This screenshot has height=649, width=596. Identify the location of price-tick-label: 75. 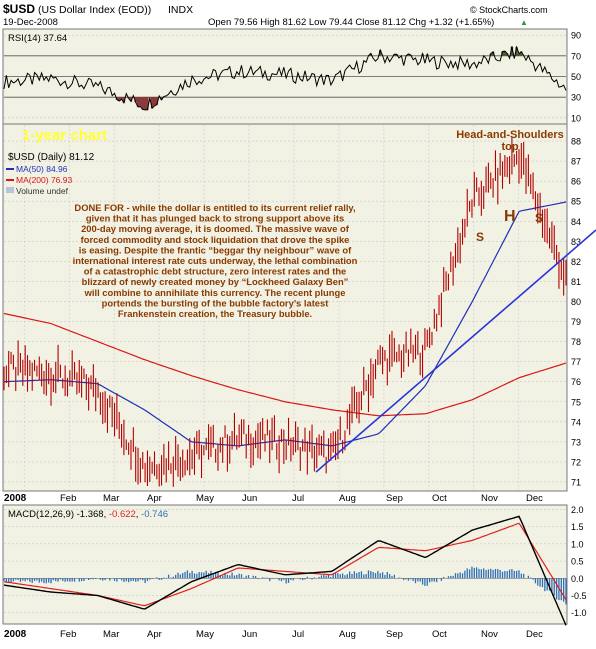
(576, 402).